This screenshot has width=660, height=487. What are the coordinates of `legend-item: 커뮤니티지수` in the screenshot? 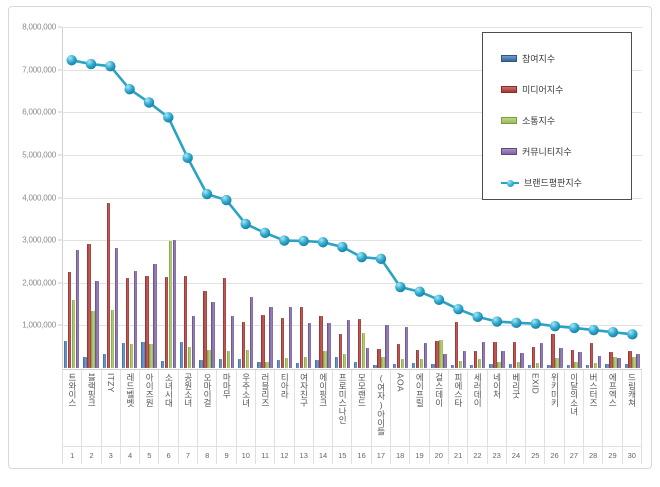 It's located at (566, 151).